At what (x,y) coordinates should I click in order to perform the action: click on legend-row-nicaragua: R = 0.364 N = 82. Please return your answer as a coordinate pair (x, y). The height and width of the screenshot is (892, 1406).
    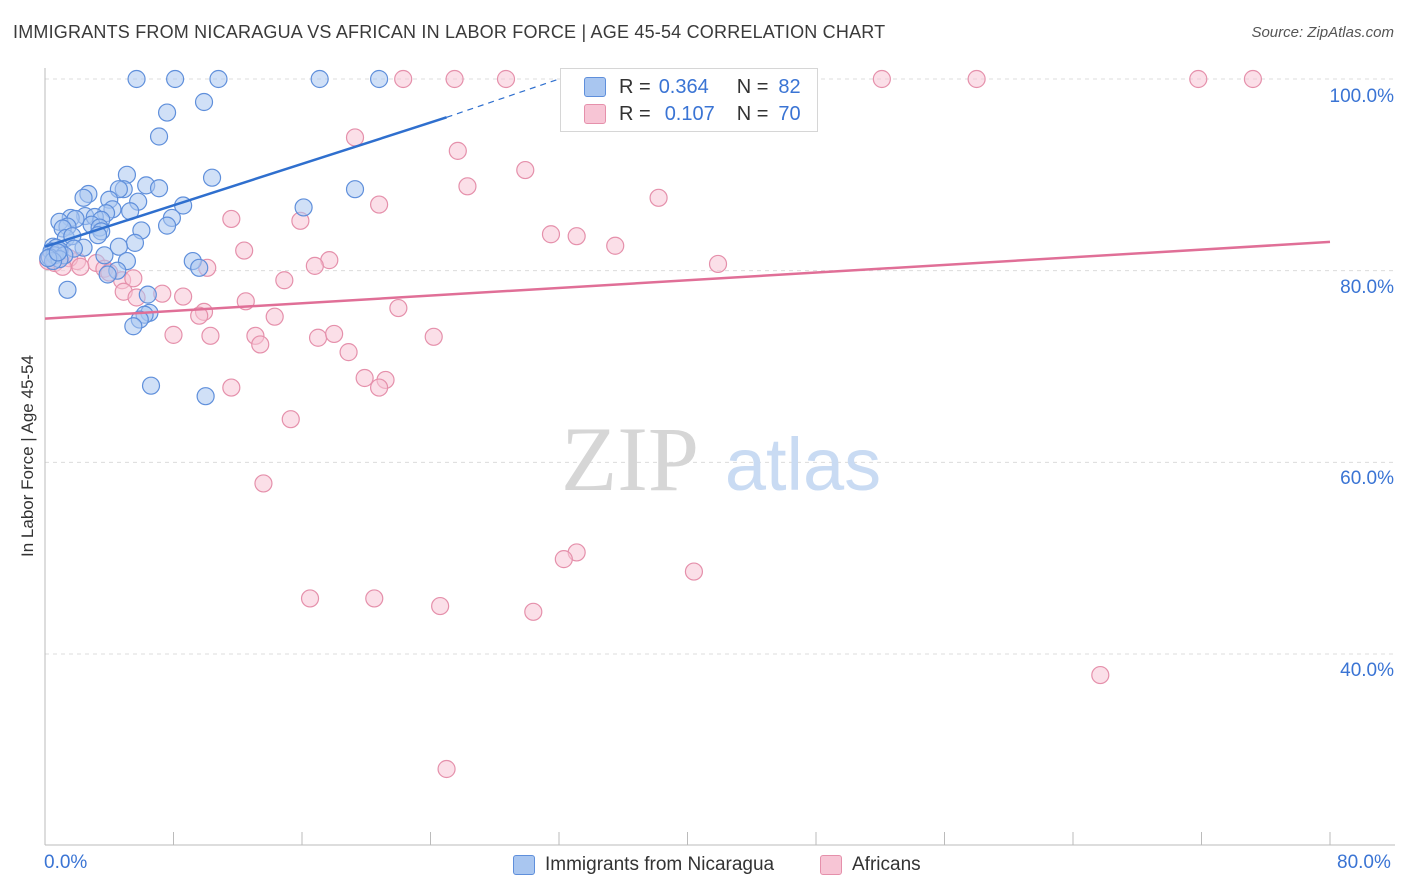
    Looking at the image, I should click on (692, 87).